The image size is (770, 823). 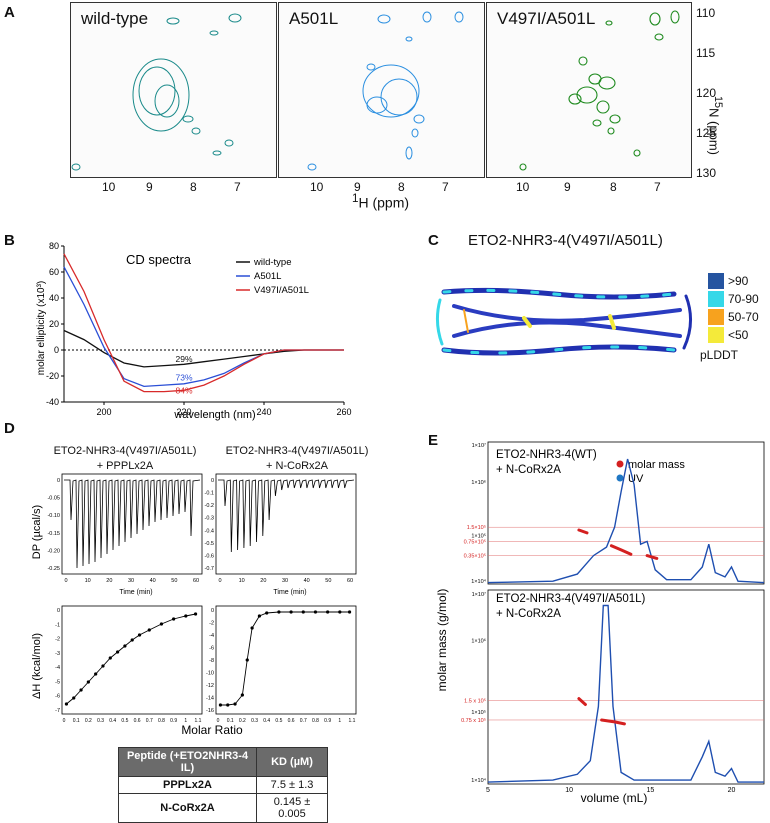 I want to click on itc-time-tick: 20, so click(x=109, y=581).